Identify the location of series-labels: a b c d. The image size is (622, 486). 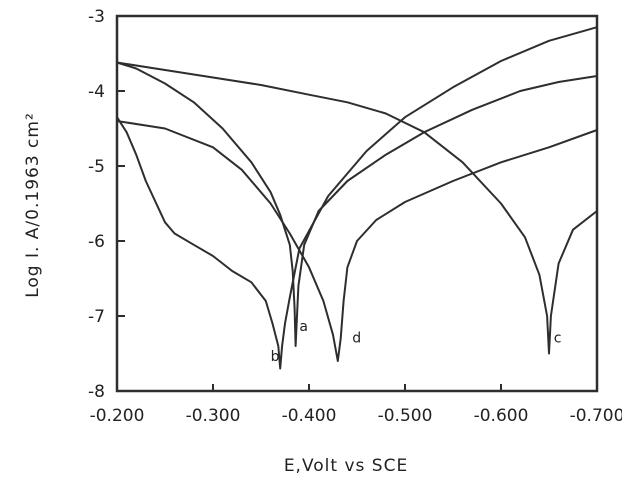
(416, 342).